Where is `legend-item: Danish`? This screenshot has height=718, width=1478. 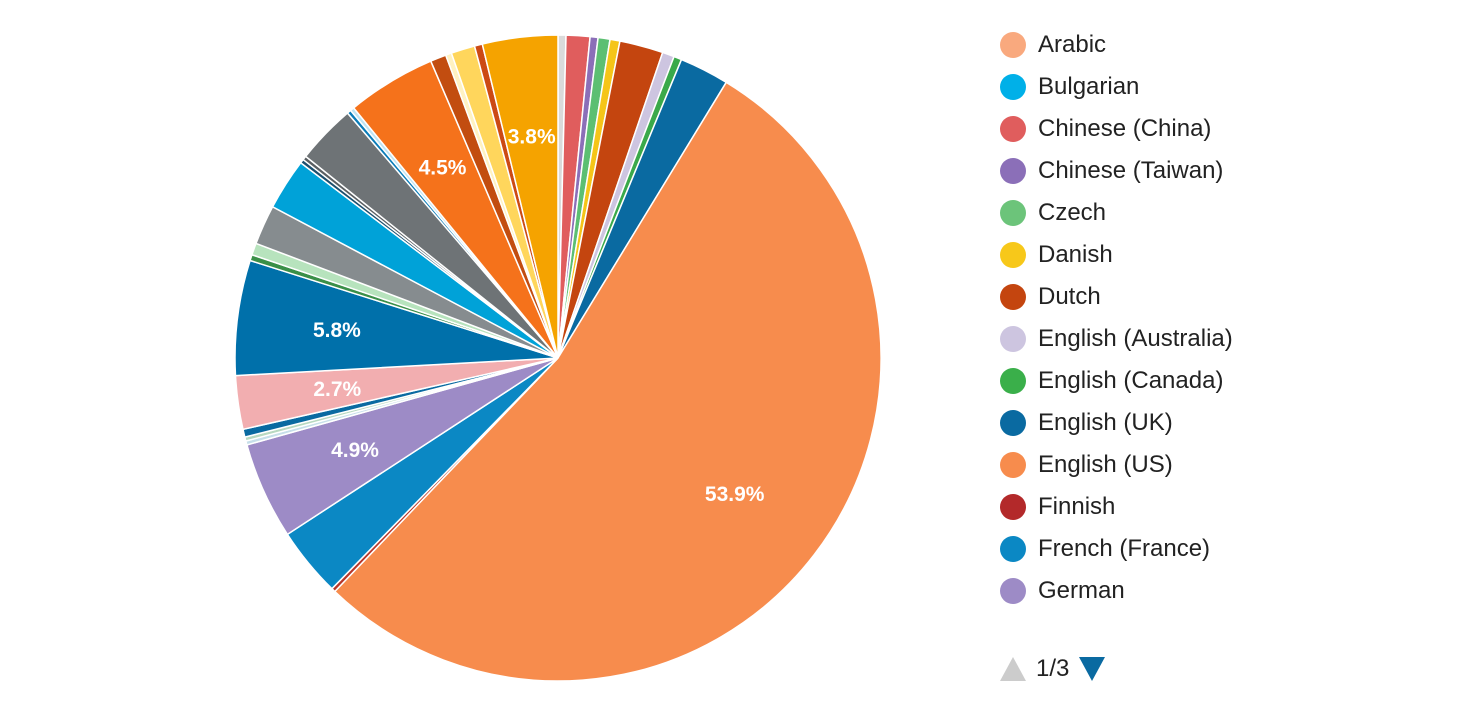
legend-item: Danish is located at coordinates (1235, 255).